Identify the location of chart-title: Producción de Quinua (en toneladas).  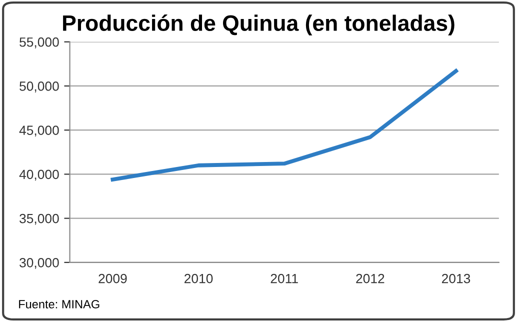
(258, 25).